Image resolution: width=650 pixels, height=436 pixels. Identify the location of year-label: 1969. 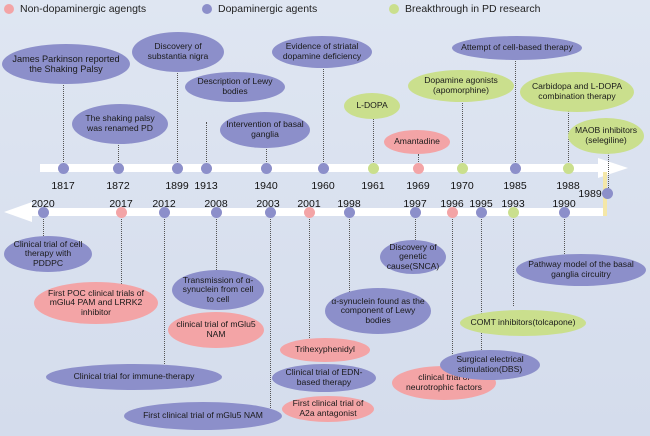
(418, 186).